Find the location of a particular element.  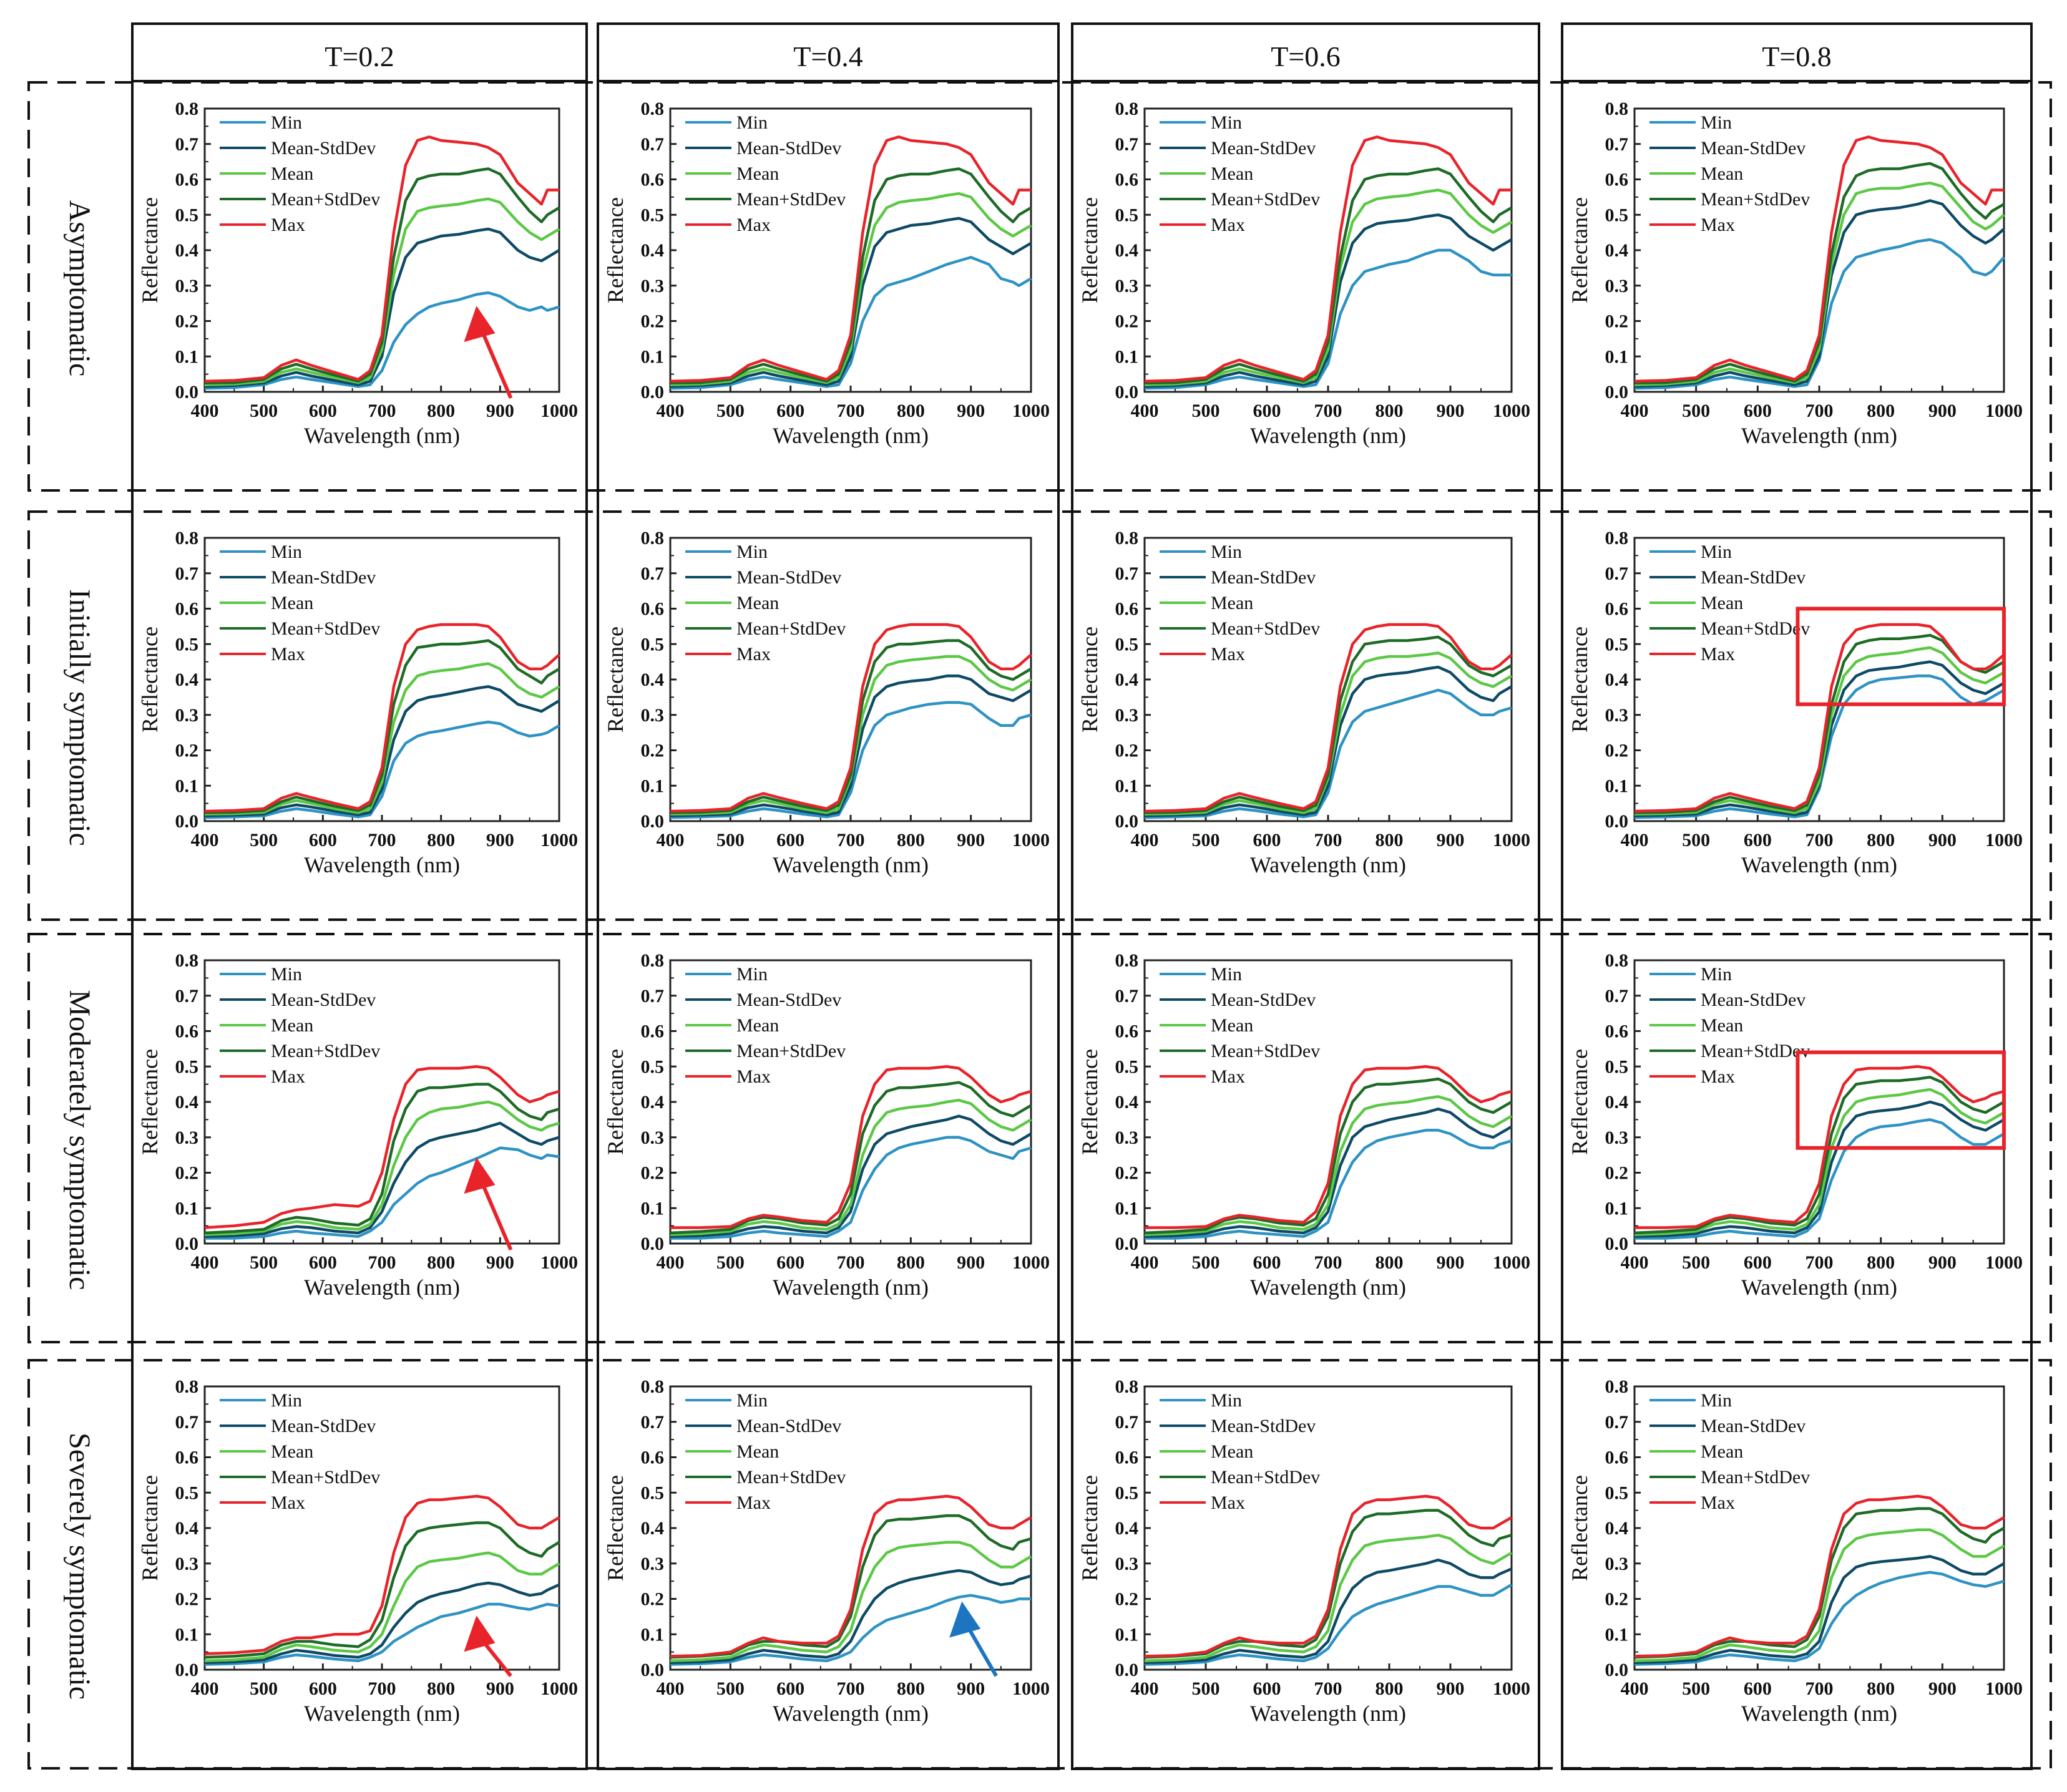

row-label: Asymptomatic is located at coordinates (79, 288).